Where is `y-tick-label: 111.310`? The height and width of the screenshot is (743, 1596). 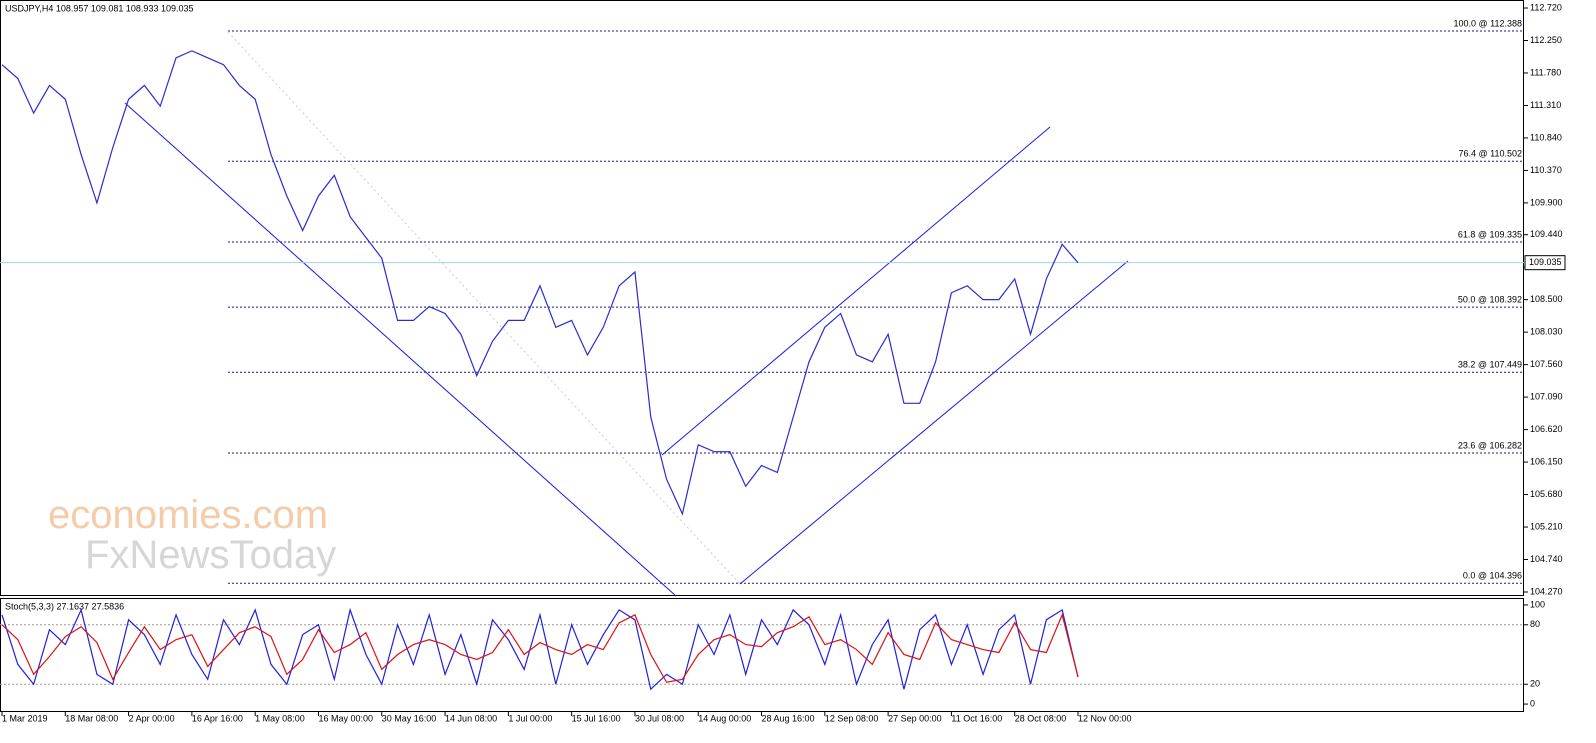
y-tick-label: 111.310 is located at coordinates (1545, 105).